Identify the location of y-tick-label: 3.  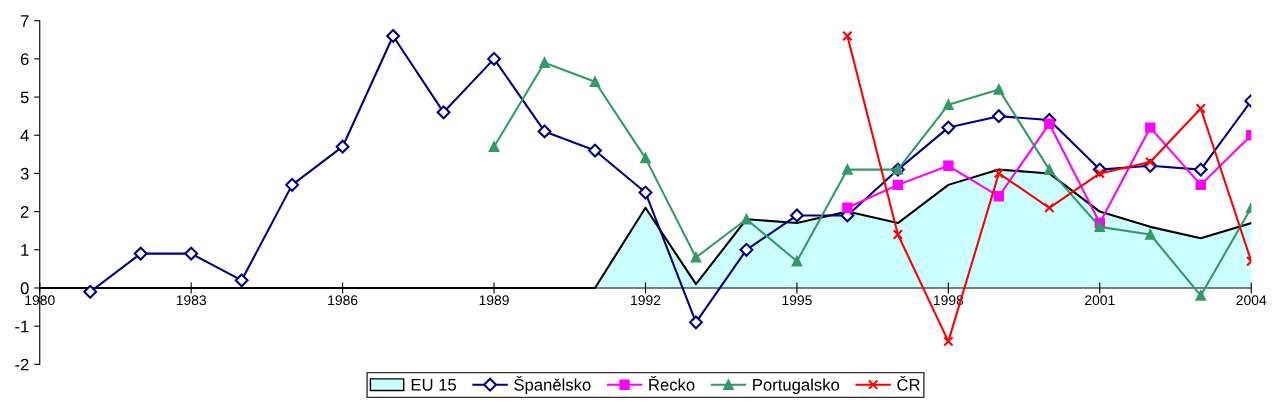
(24, 173).